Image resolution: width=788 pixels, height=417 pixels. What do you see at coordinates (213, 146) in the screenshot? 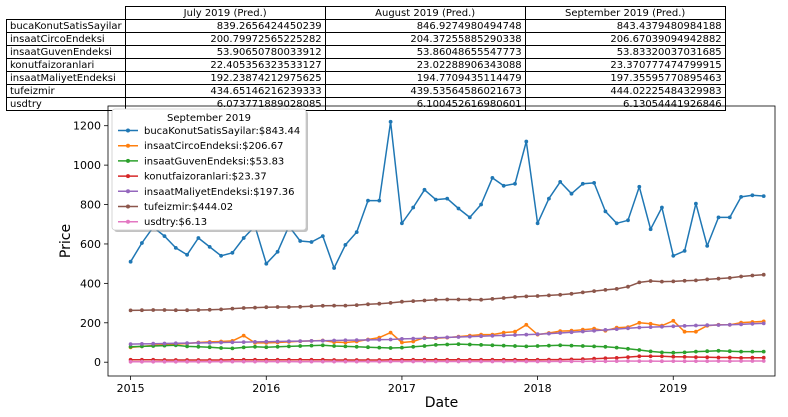
I see `legend-label: insaatCircoEndeksi:$206.67` at bounding box center [213, 146].